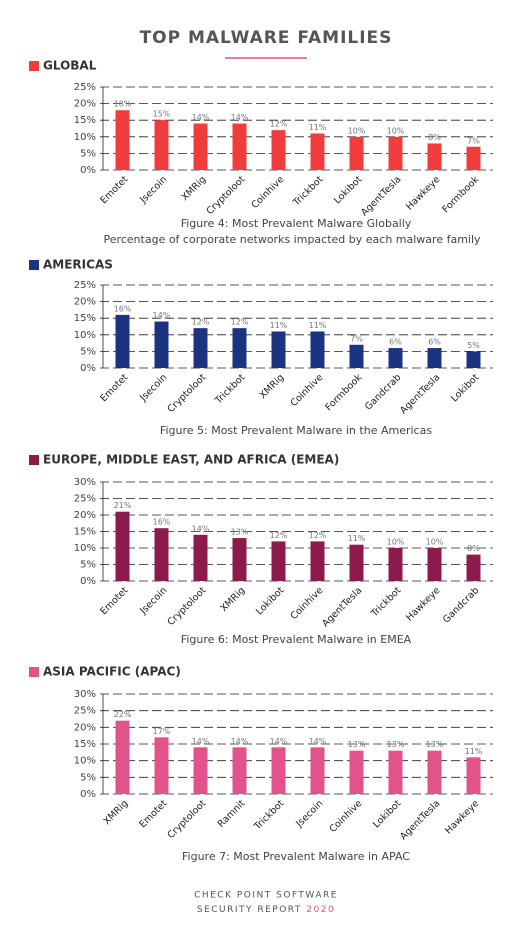  What do you see at coordinates (85, 694) in the screenshot?
I see `y-tick-label: 30%` at bounding box center [85, 694].